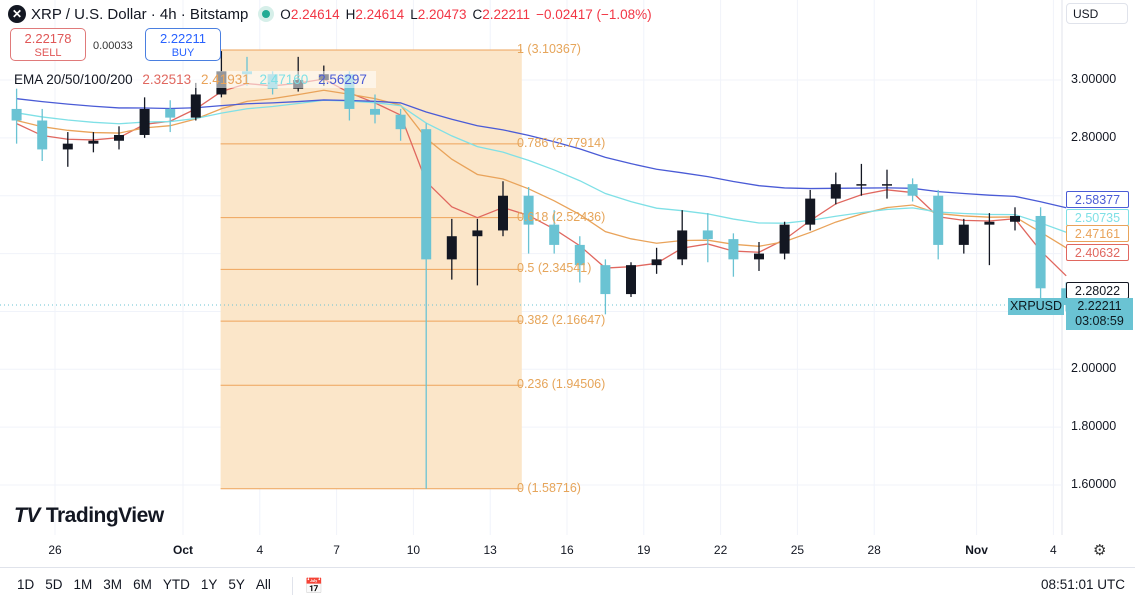 The width and height of the screenshot is (1135, 604). Describe the element at coordinates (183, 44) in the screenshot. I see `buy-button: 2.22211 BUY` at that location.